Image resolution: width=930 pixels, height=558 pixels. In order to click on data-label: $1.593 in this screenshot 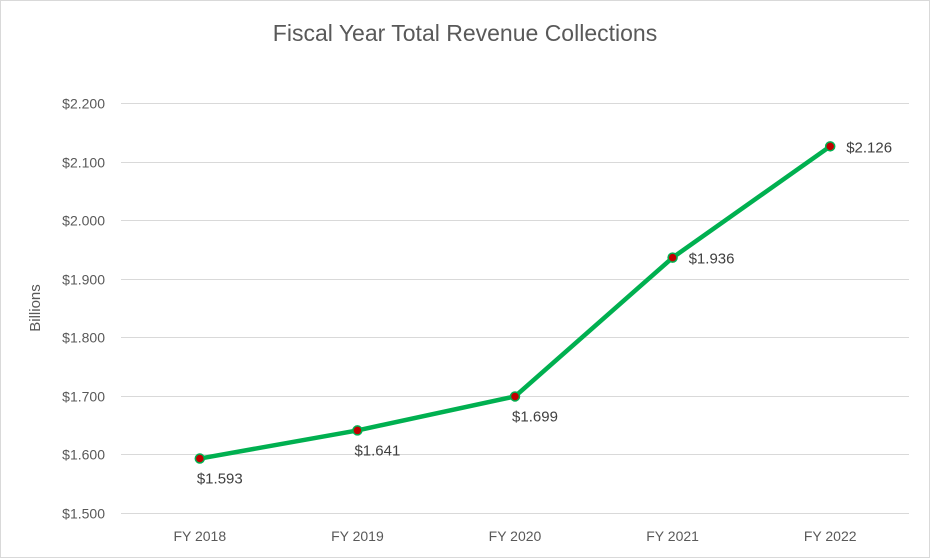, I will do `click(220, 479)`.